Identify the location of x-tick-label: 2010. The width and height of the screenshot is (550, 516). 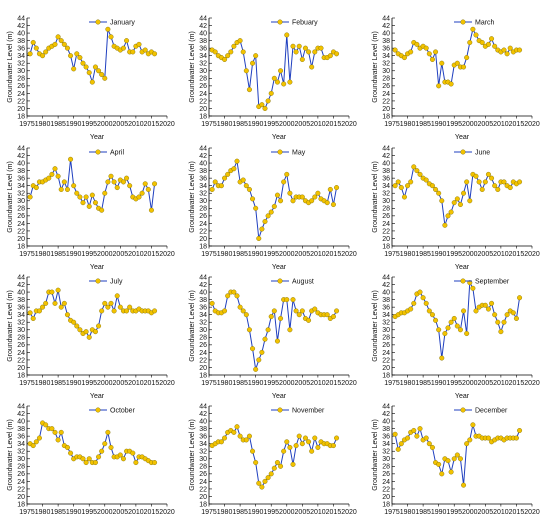
(318, 124).